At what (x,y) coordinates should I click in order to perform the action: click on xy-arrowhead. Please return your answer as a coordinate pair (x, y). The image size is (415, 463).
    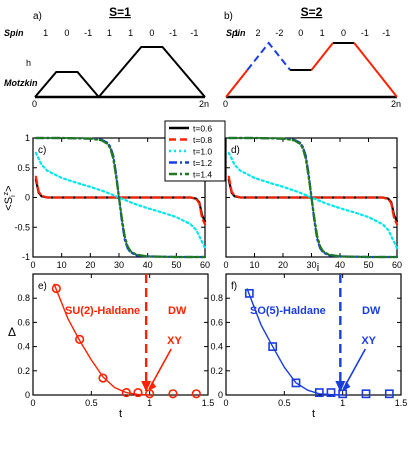
    Looking at the image, I should click on (346, 386).